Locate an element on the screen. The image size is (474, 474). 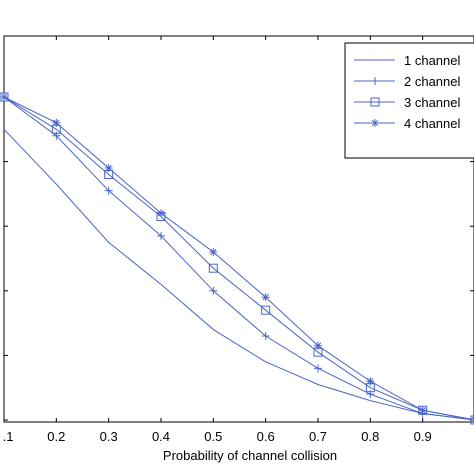
legend: 1 channel 2 channel 3 channel 4 channel is located at coordinates (409, 100).